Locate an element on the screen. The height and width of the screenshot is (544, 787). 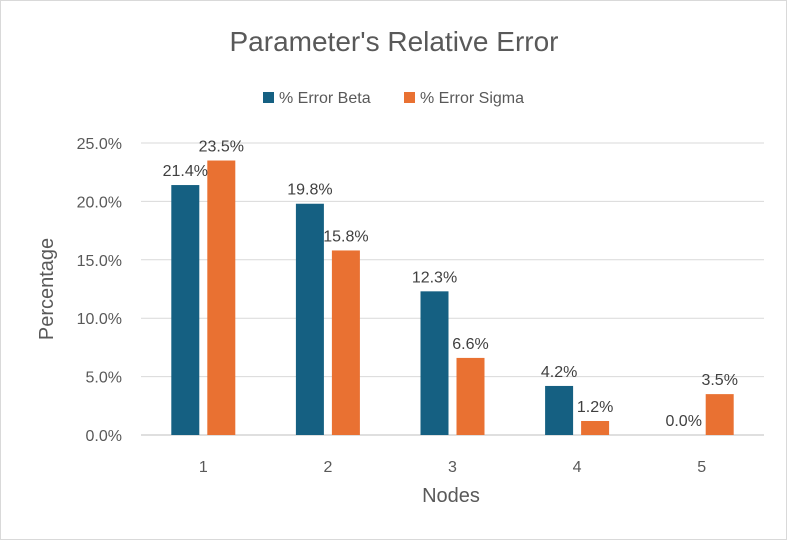
y-tick-label: 0.0% is located at coordinates (104, 436).